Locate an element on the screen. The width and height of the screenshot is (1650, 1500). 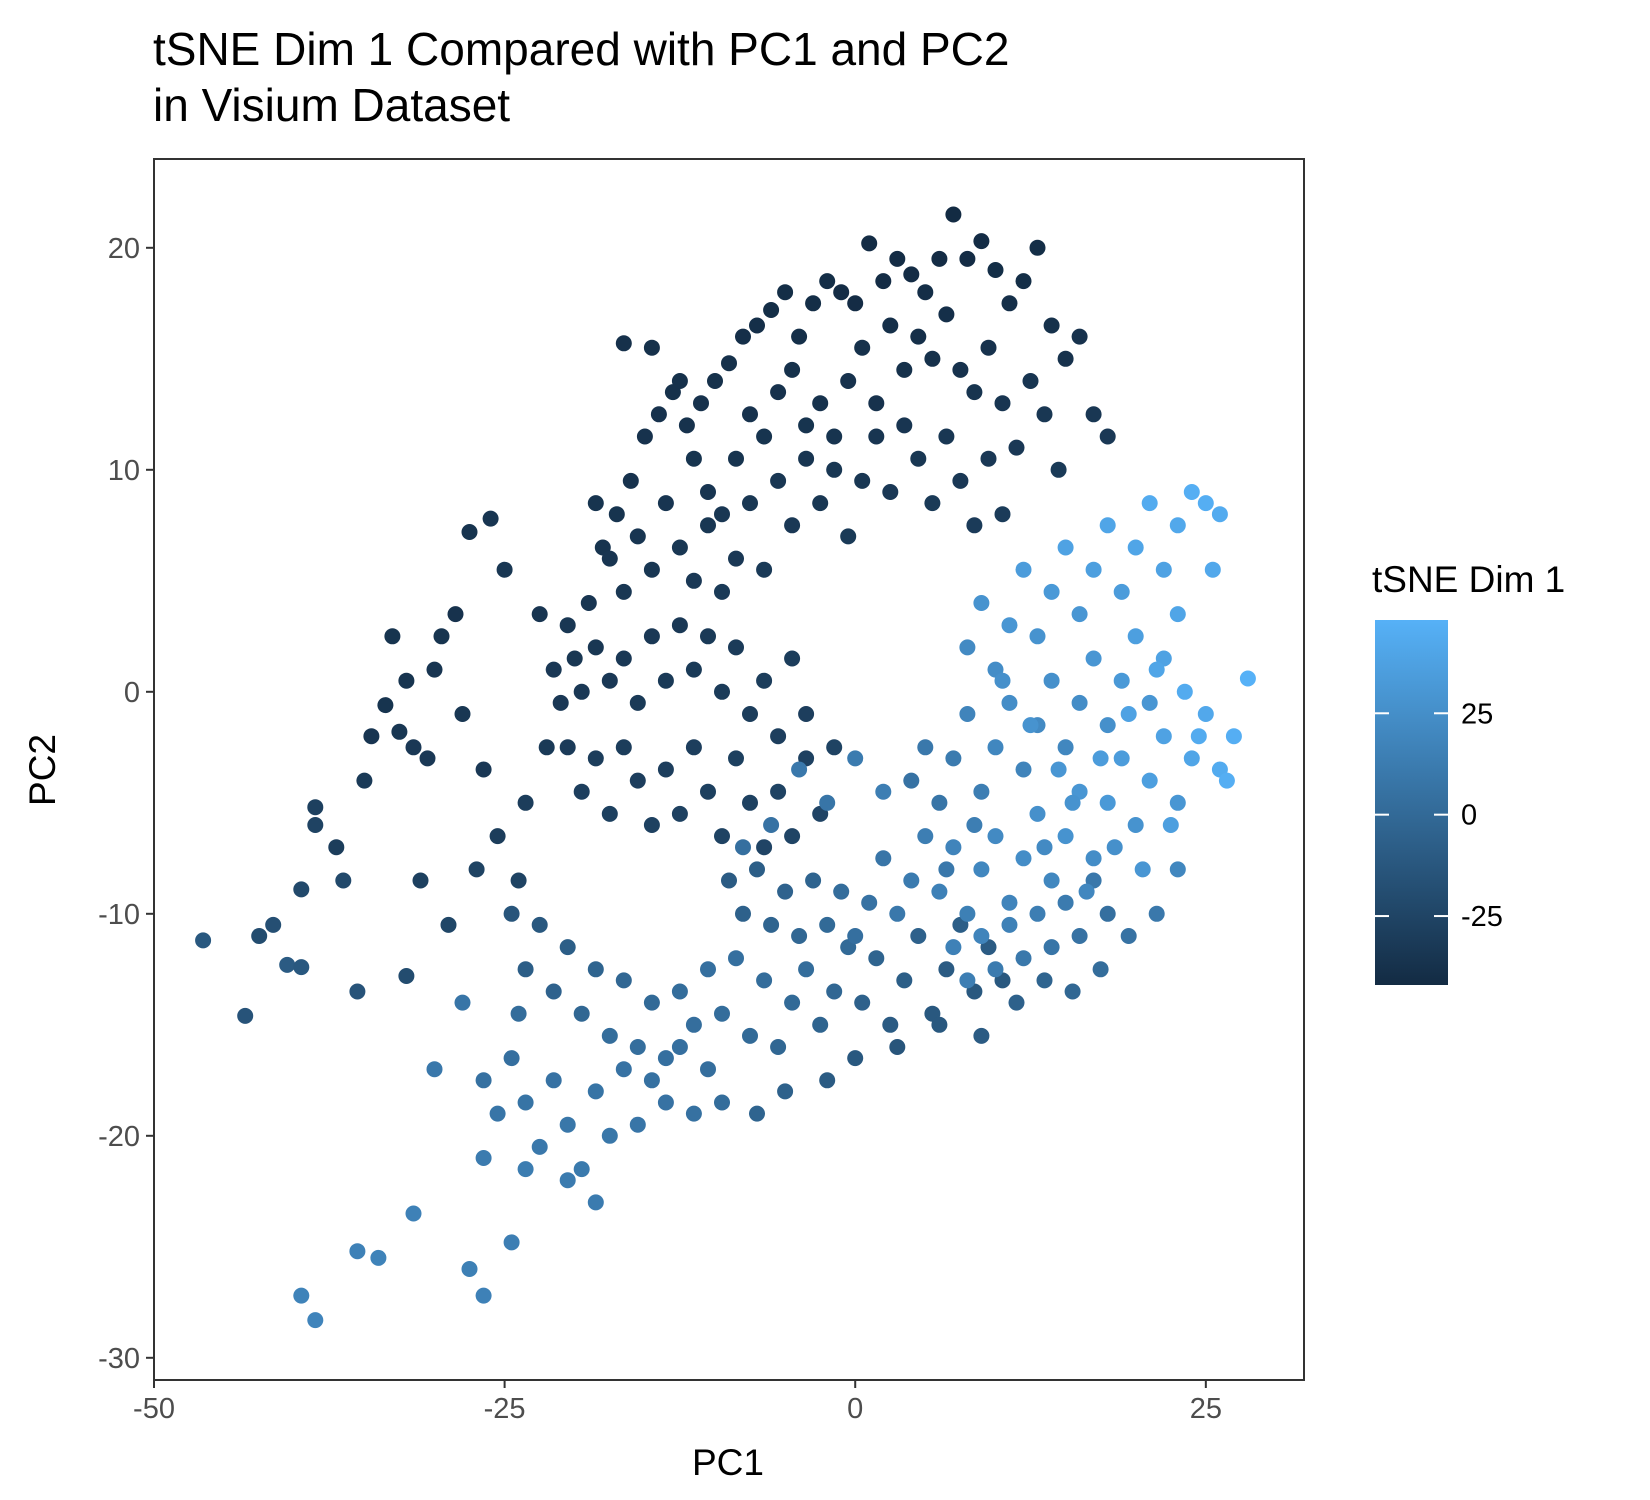
legend-tick-label: -25 is located at coordinates (1482, 917).